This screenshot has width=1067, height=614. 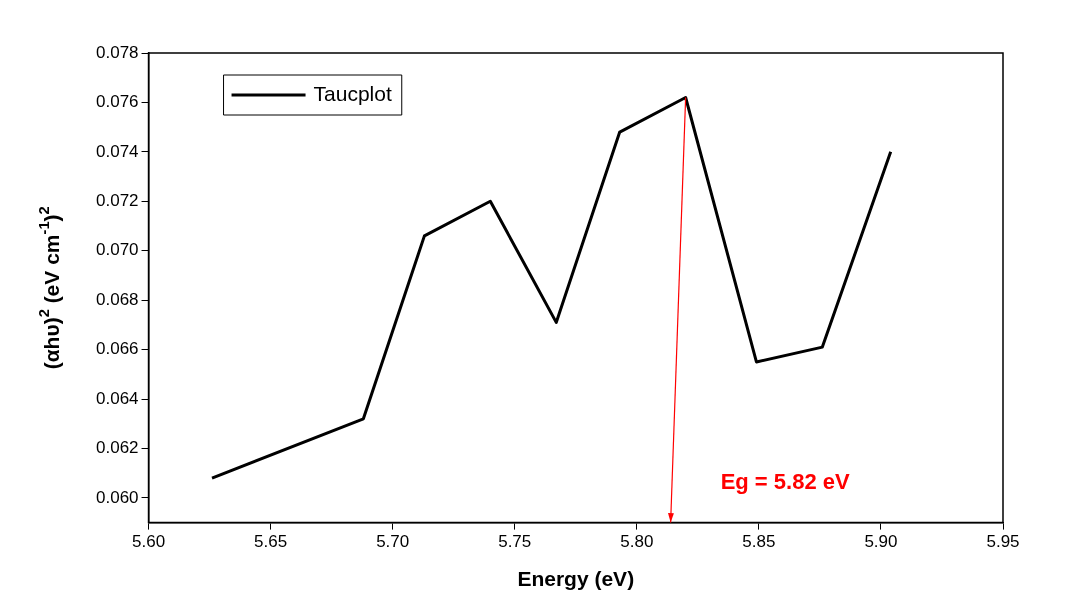 I want to click on x-tick-label: 5.90, so click(x=881, y=542).